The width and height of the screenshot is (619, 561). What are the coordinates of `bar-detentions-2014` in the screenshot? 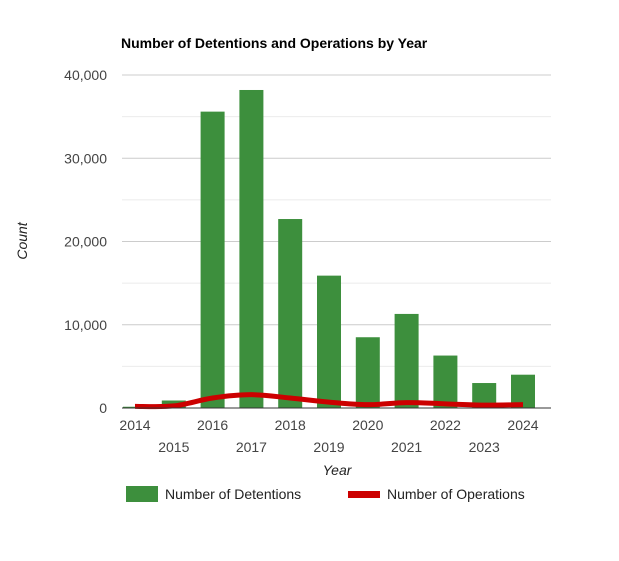 It's located at (135, 407).